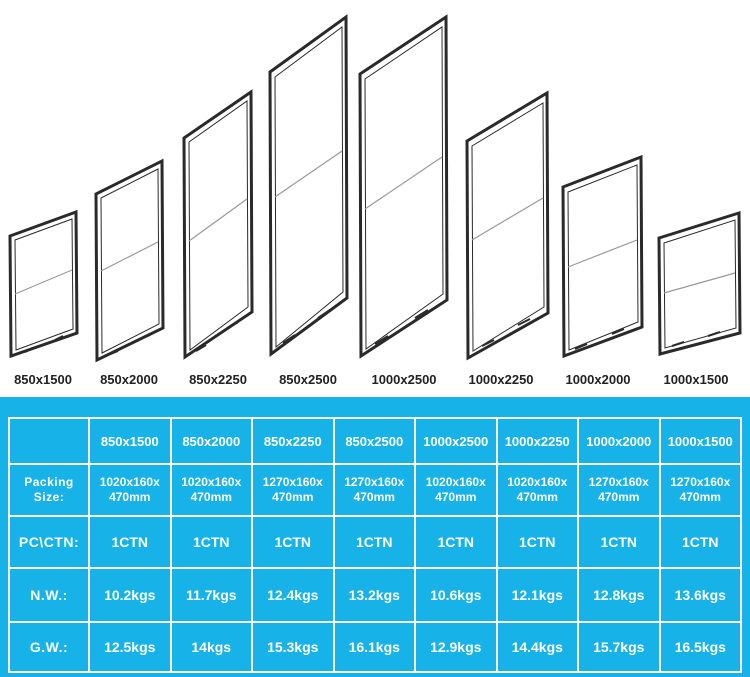 Image resolution: width=750 pixels, height=677 pixels. What do you see at coordinates (700, 647) in the screenshot?
I see `gw-cell: 16.5kgs` at bounding box center [700, 647].